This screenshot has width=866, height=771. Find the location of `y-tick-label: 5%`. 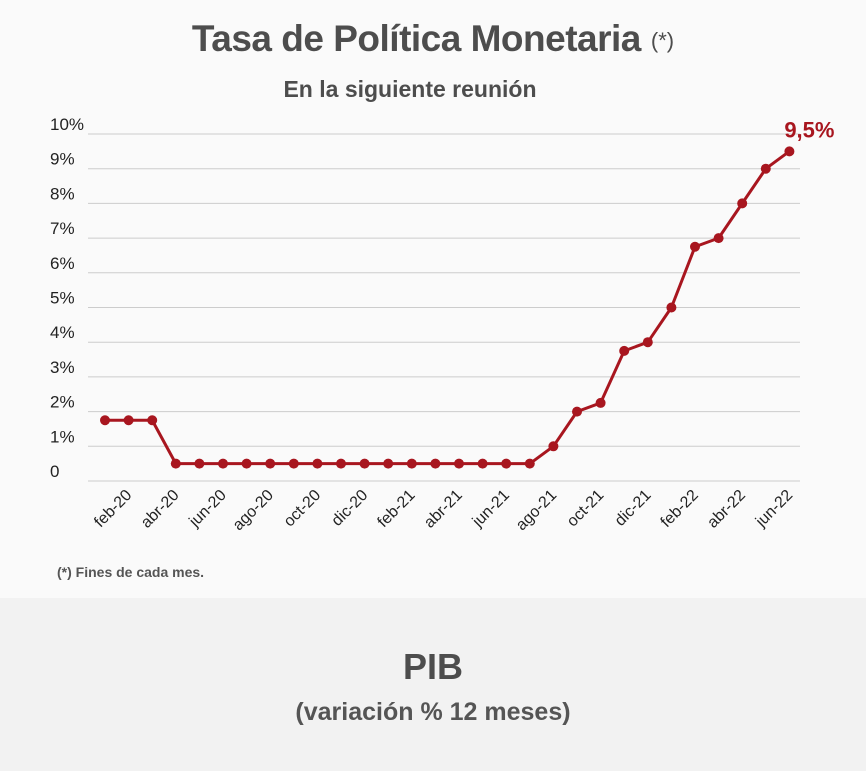

y-tick-label: 5% is located at coordinates (62, 298).